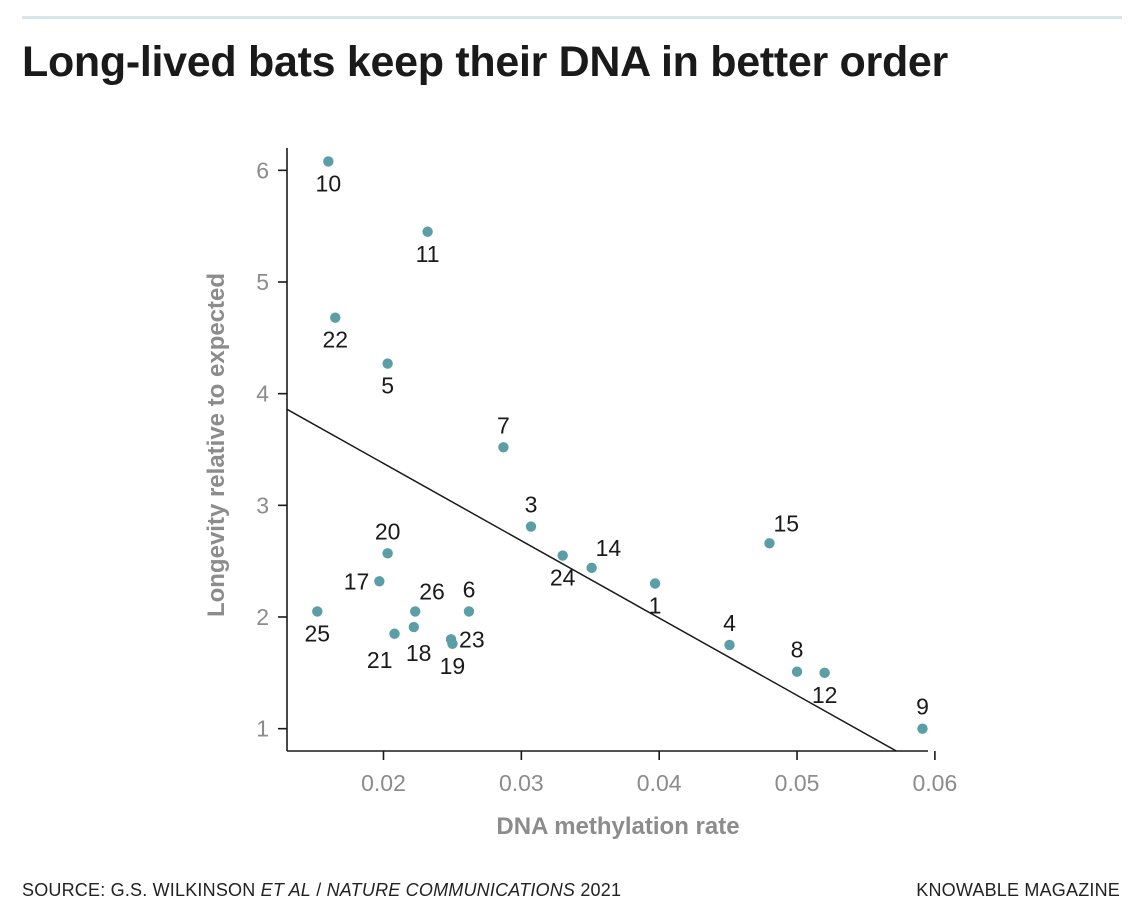 This screenshot has width=1142, height=922. Describe the element at coordinates (428, 254) in the screenshot. I see `point-label-11: 11` at that location.